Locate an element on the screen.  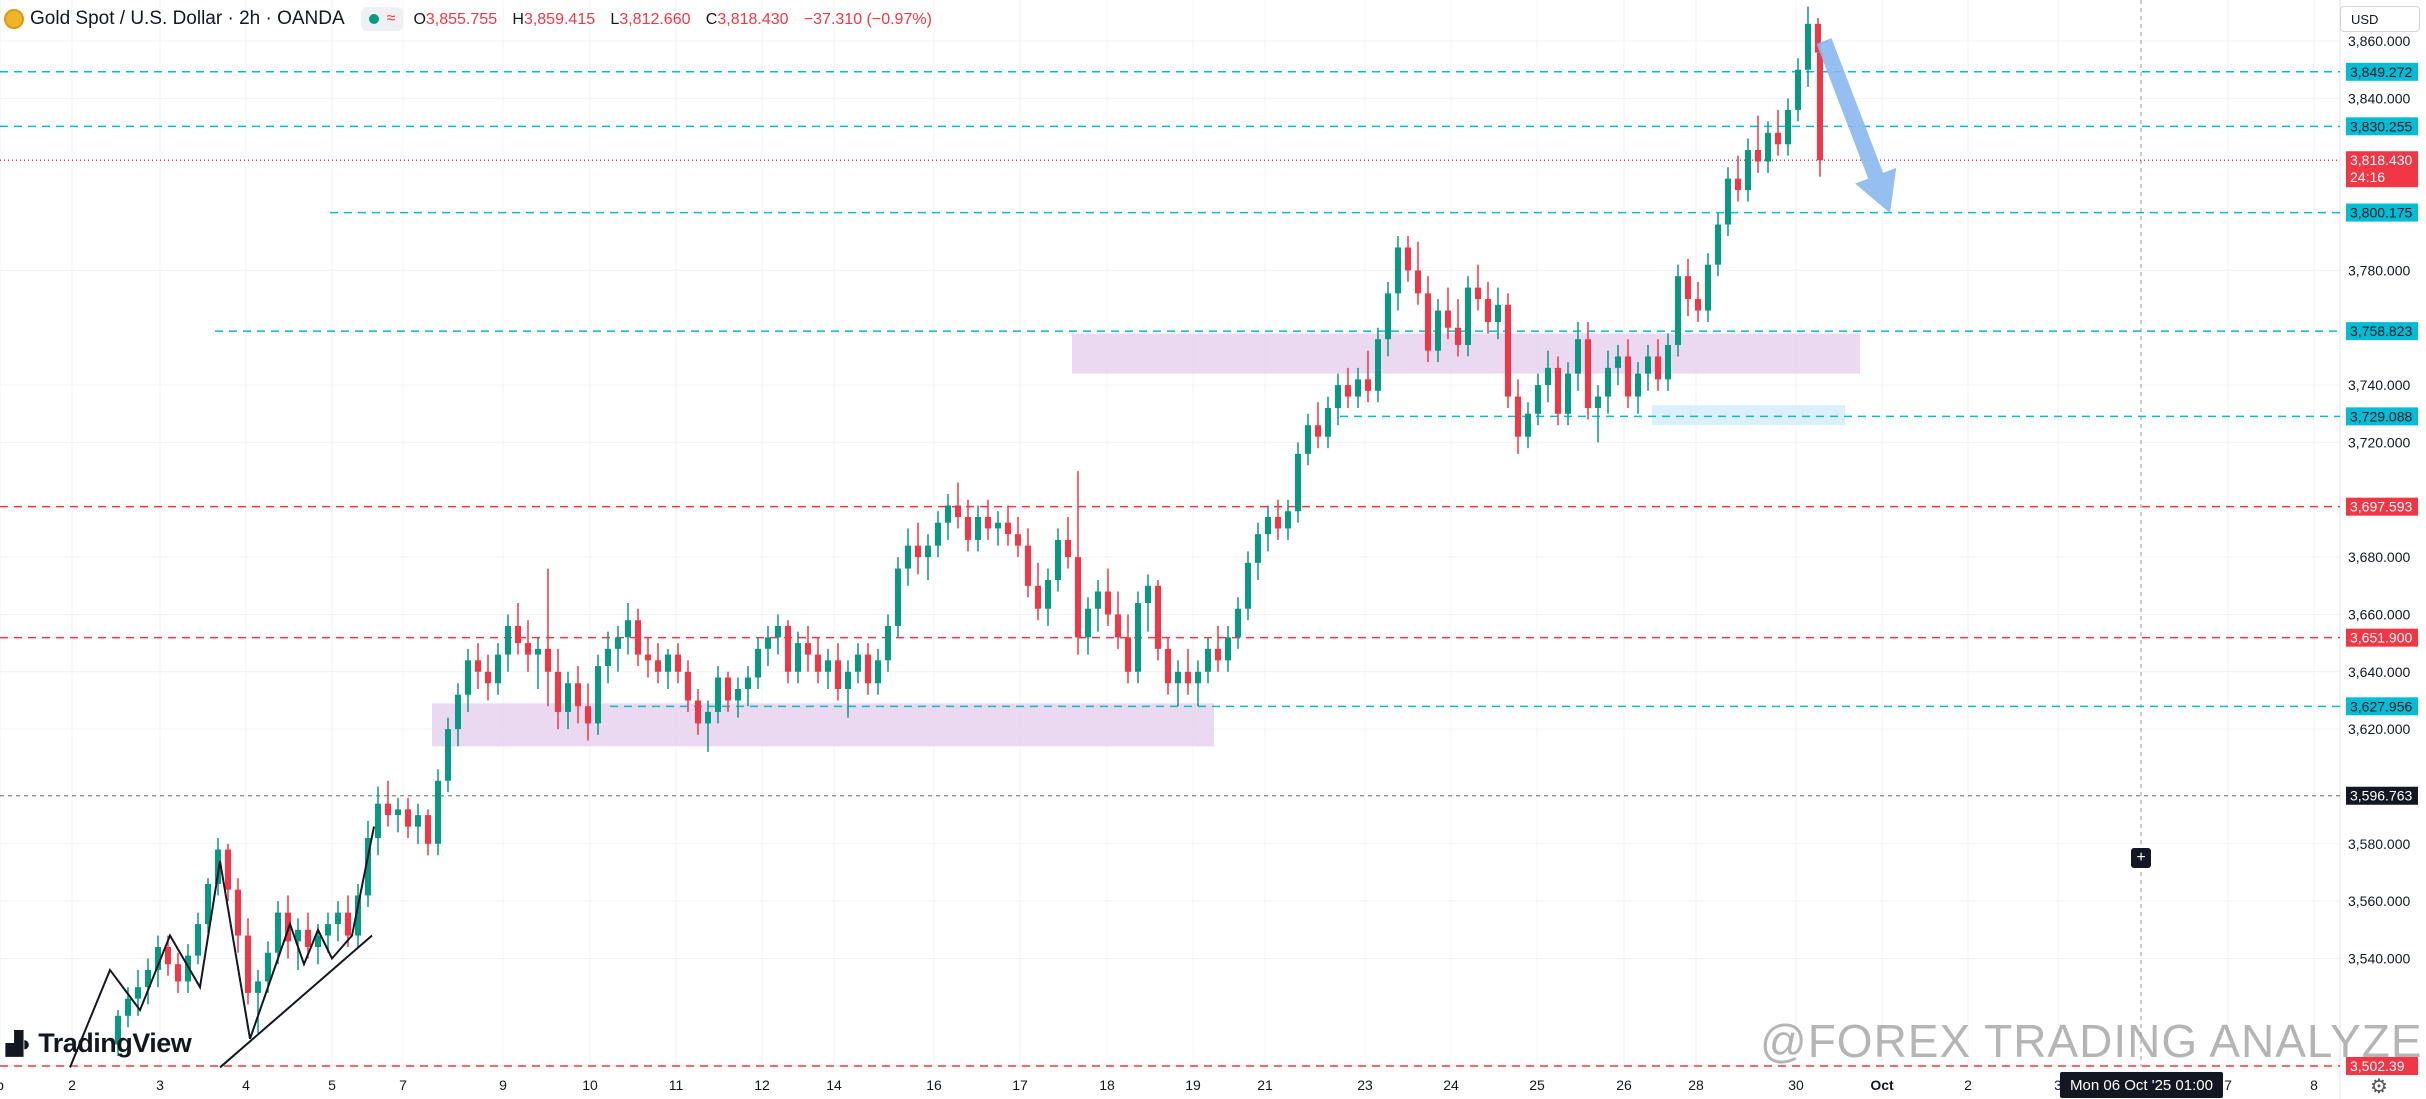
level-price-label: 3,697.593 is located at coordinates (2381, 507).